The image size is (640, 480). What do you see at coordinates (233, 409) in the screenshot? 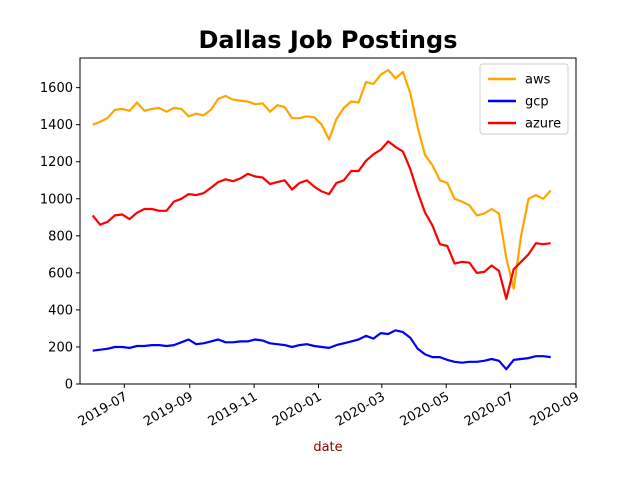
I see `x-tick-label: 2019-11` at bounding box center [233, 409].